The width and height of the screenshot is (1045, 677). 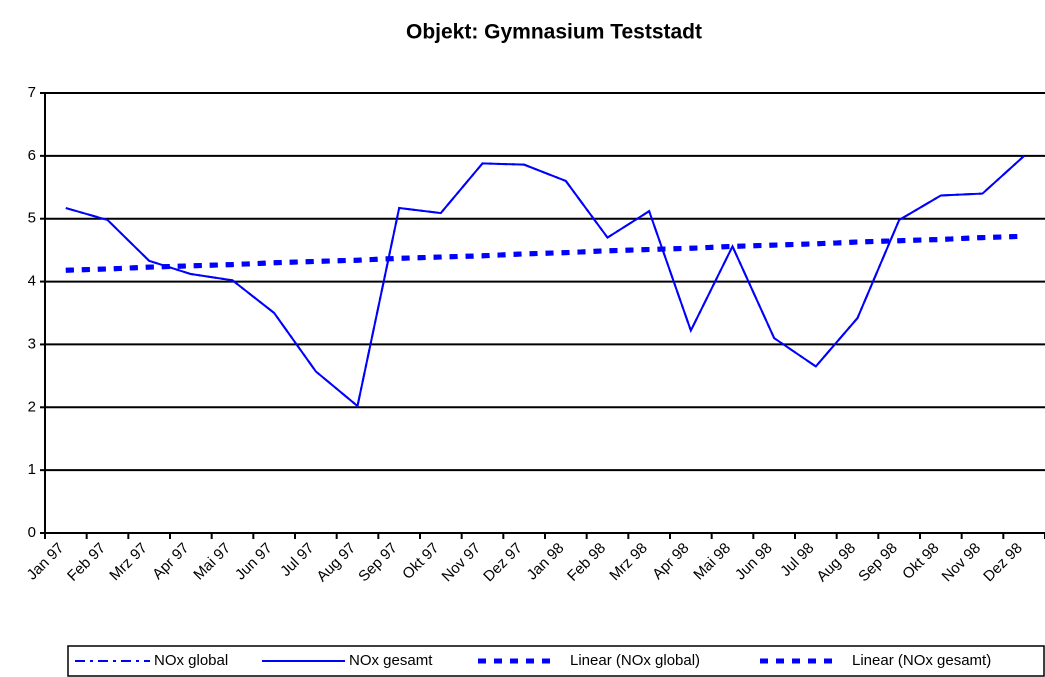 I want to click on y-tick-label: 5, so click(x=32, y=218).